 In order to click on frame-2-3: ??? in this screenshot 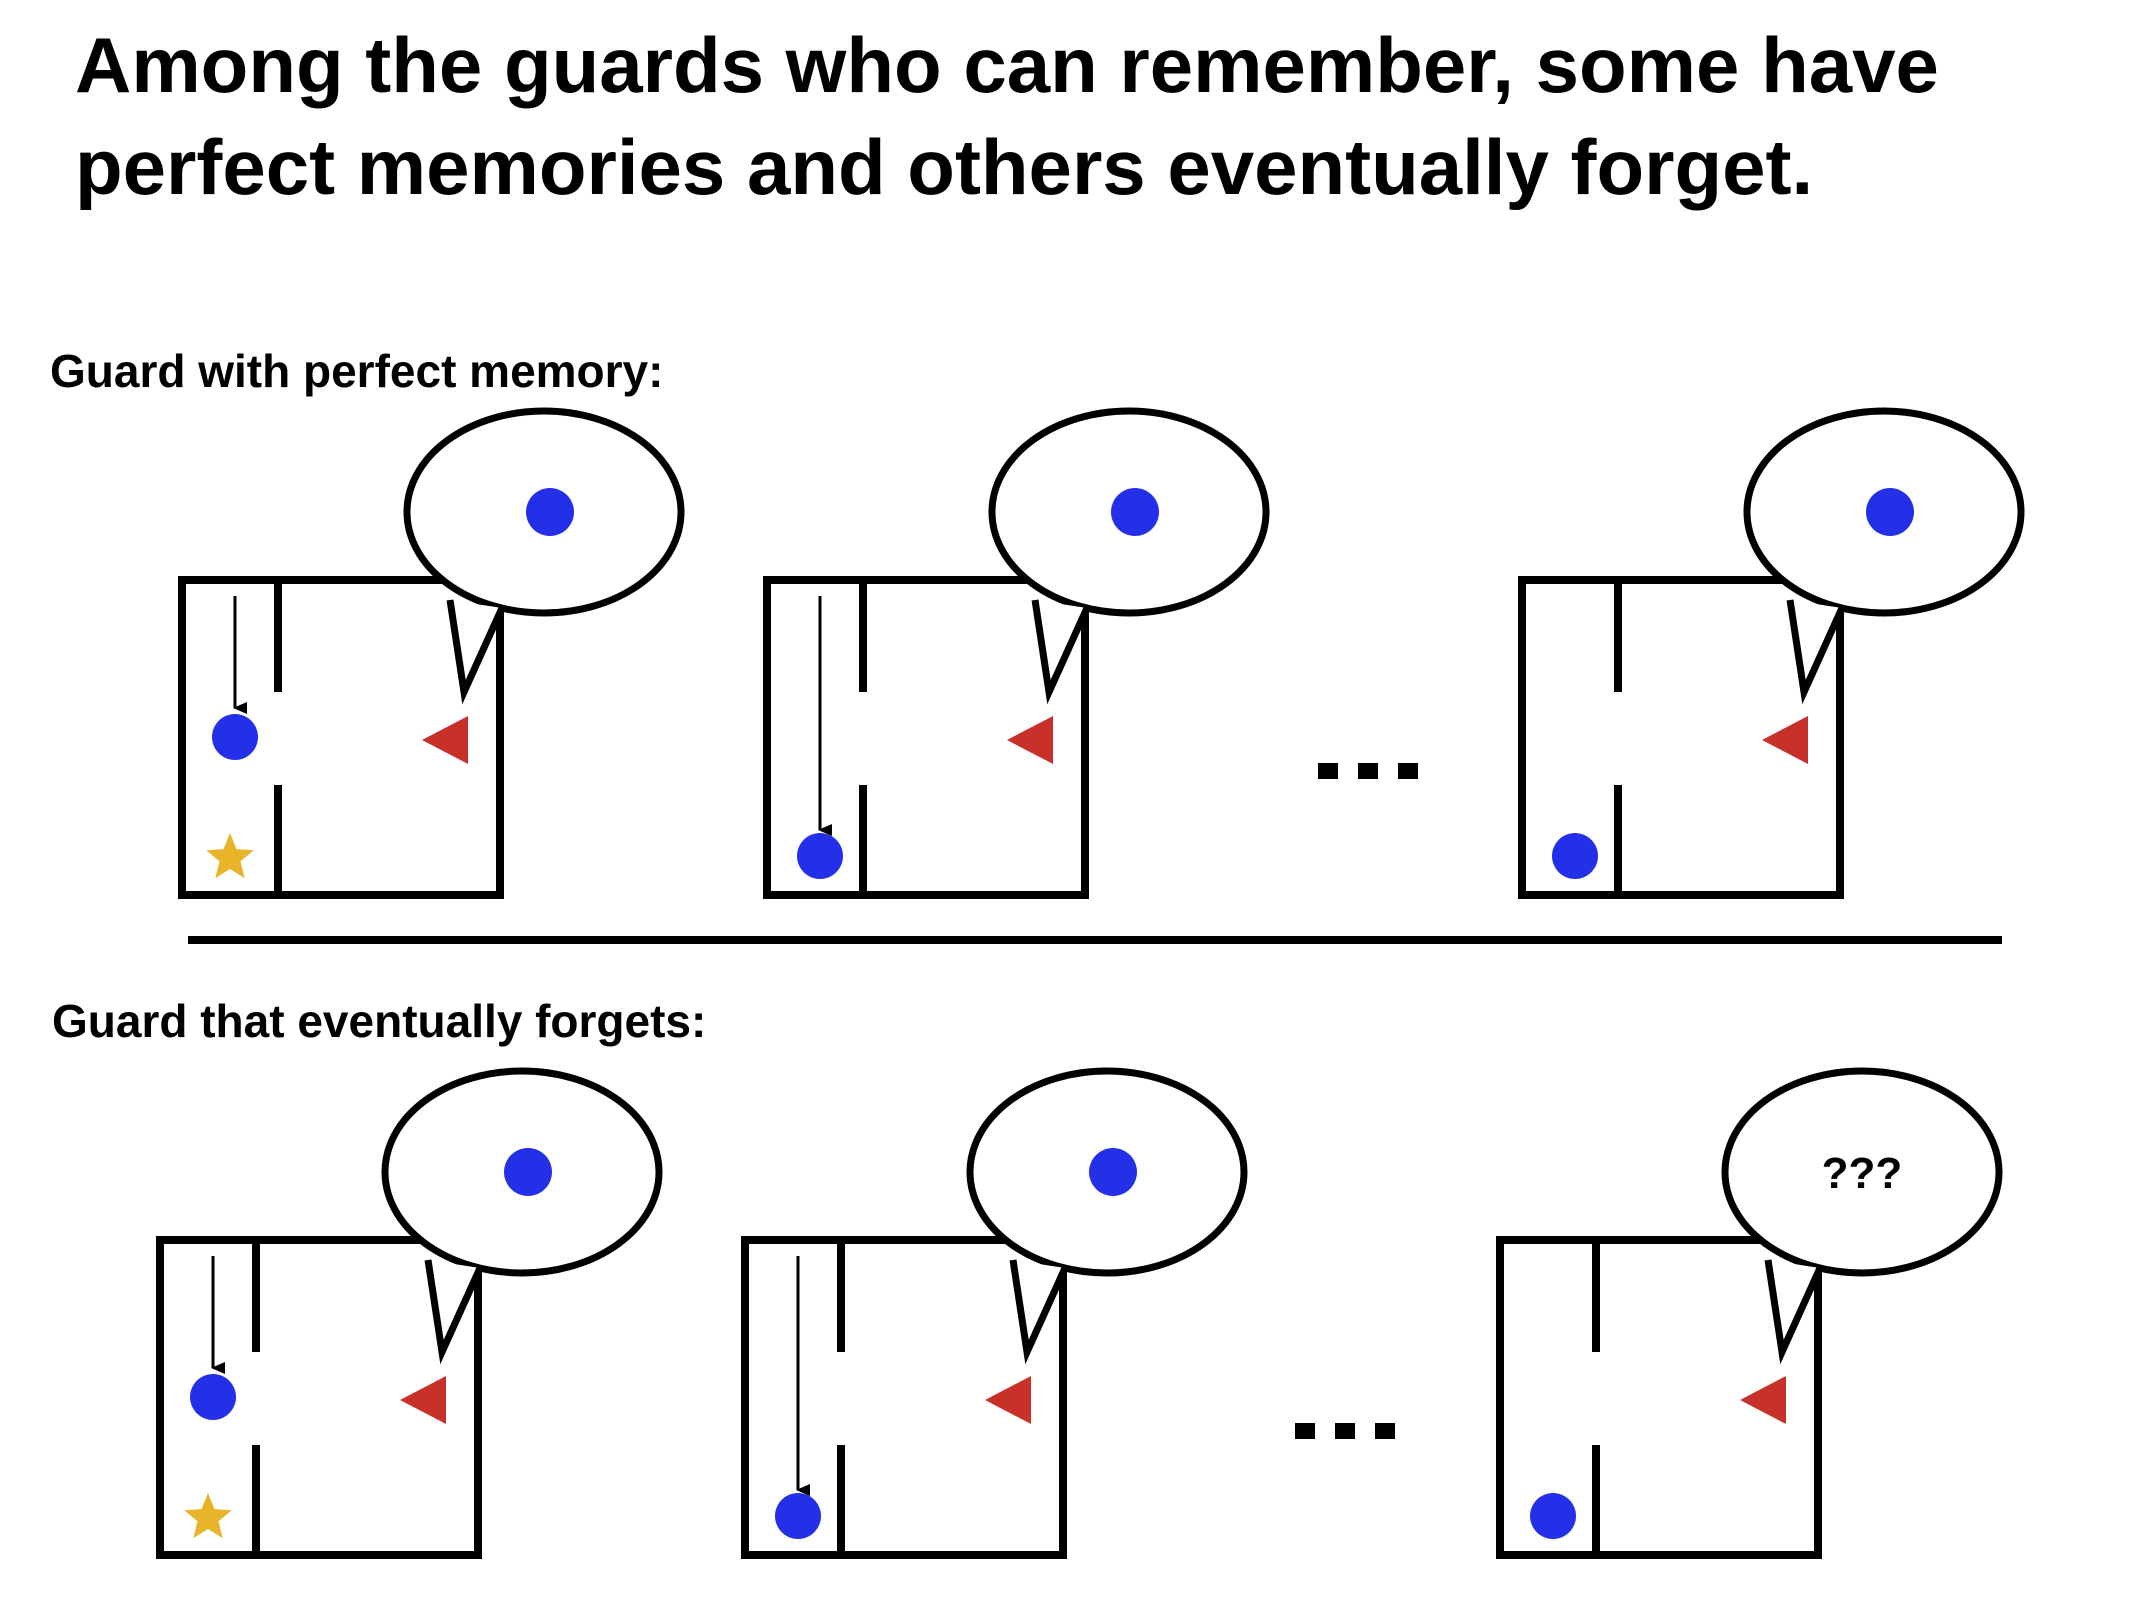, I will do `click(1749, 1313)`.